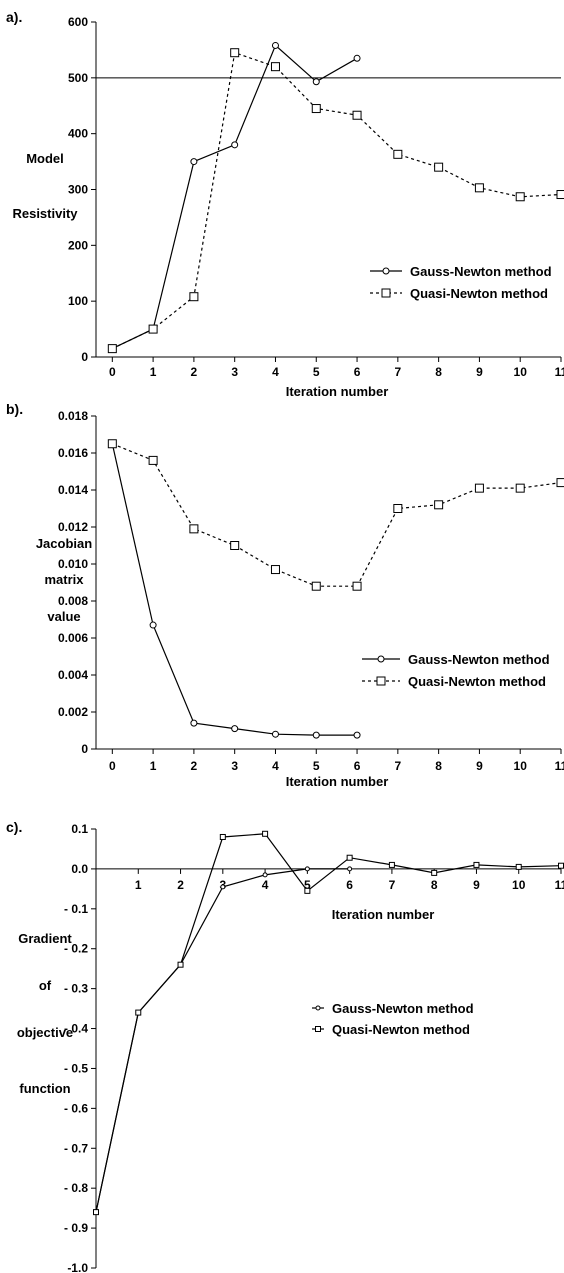  What do you see at coordinates (45, 213) in the screenshot?
I see `y-axis-label-line: Resistivity` at bounding box center [45, 213].